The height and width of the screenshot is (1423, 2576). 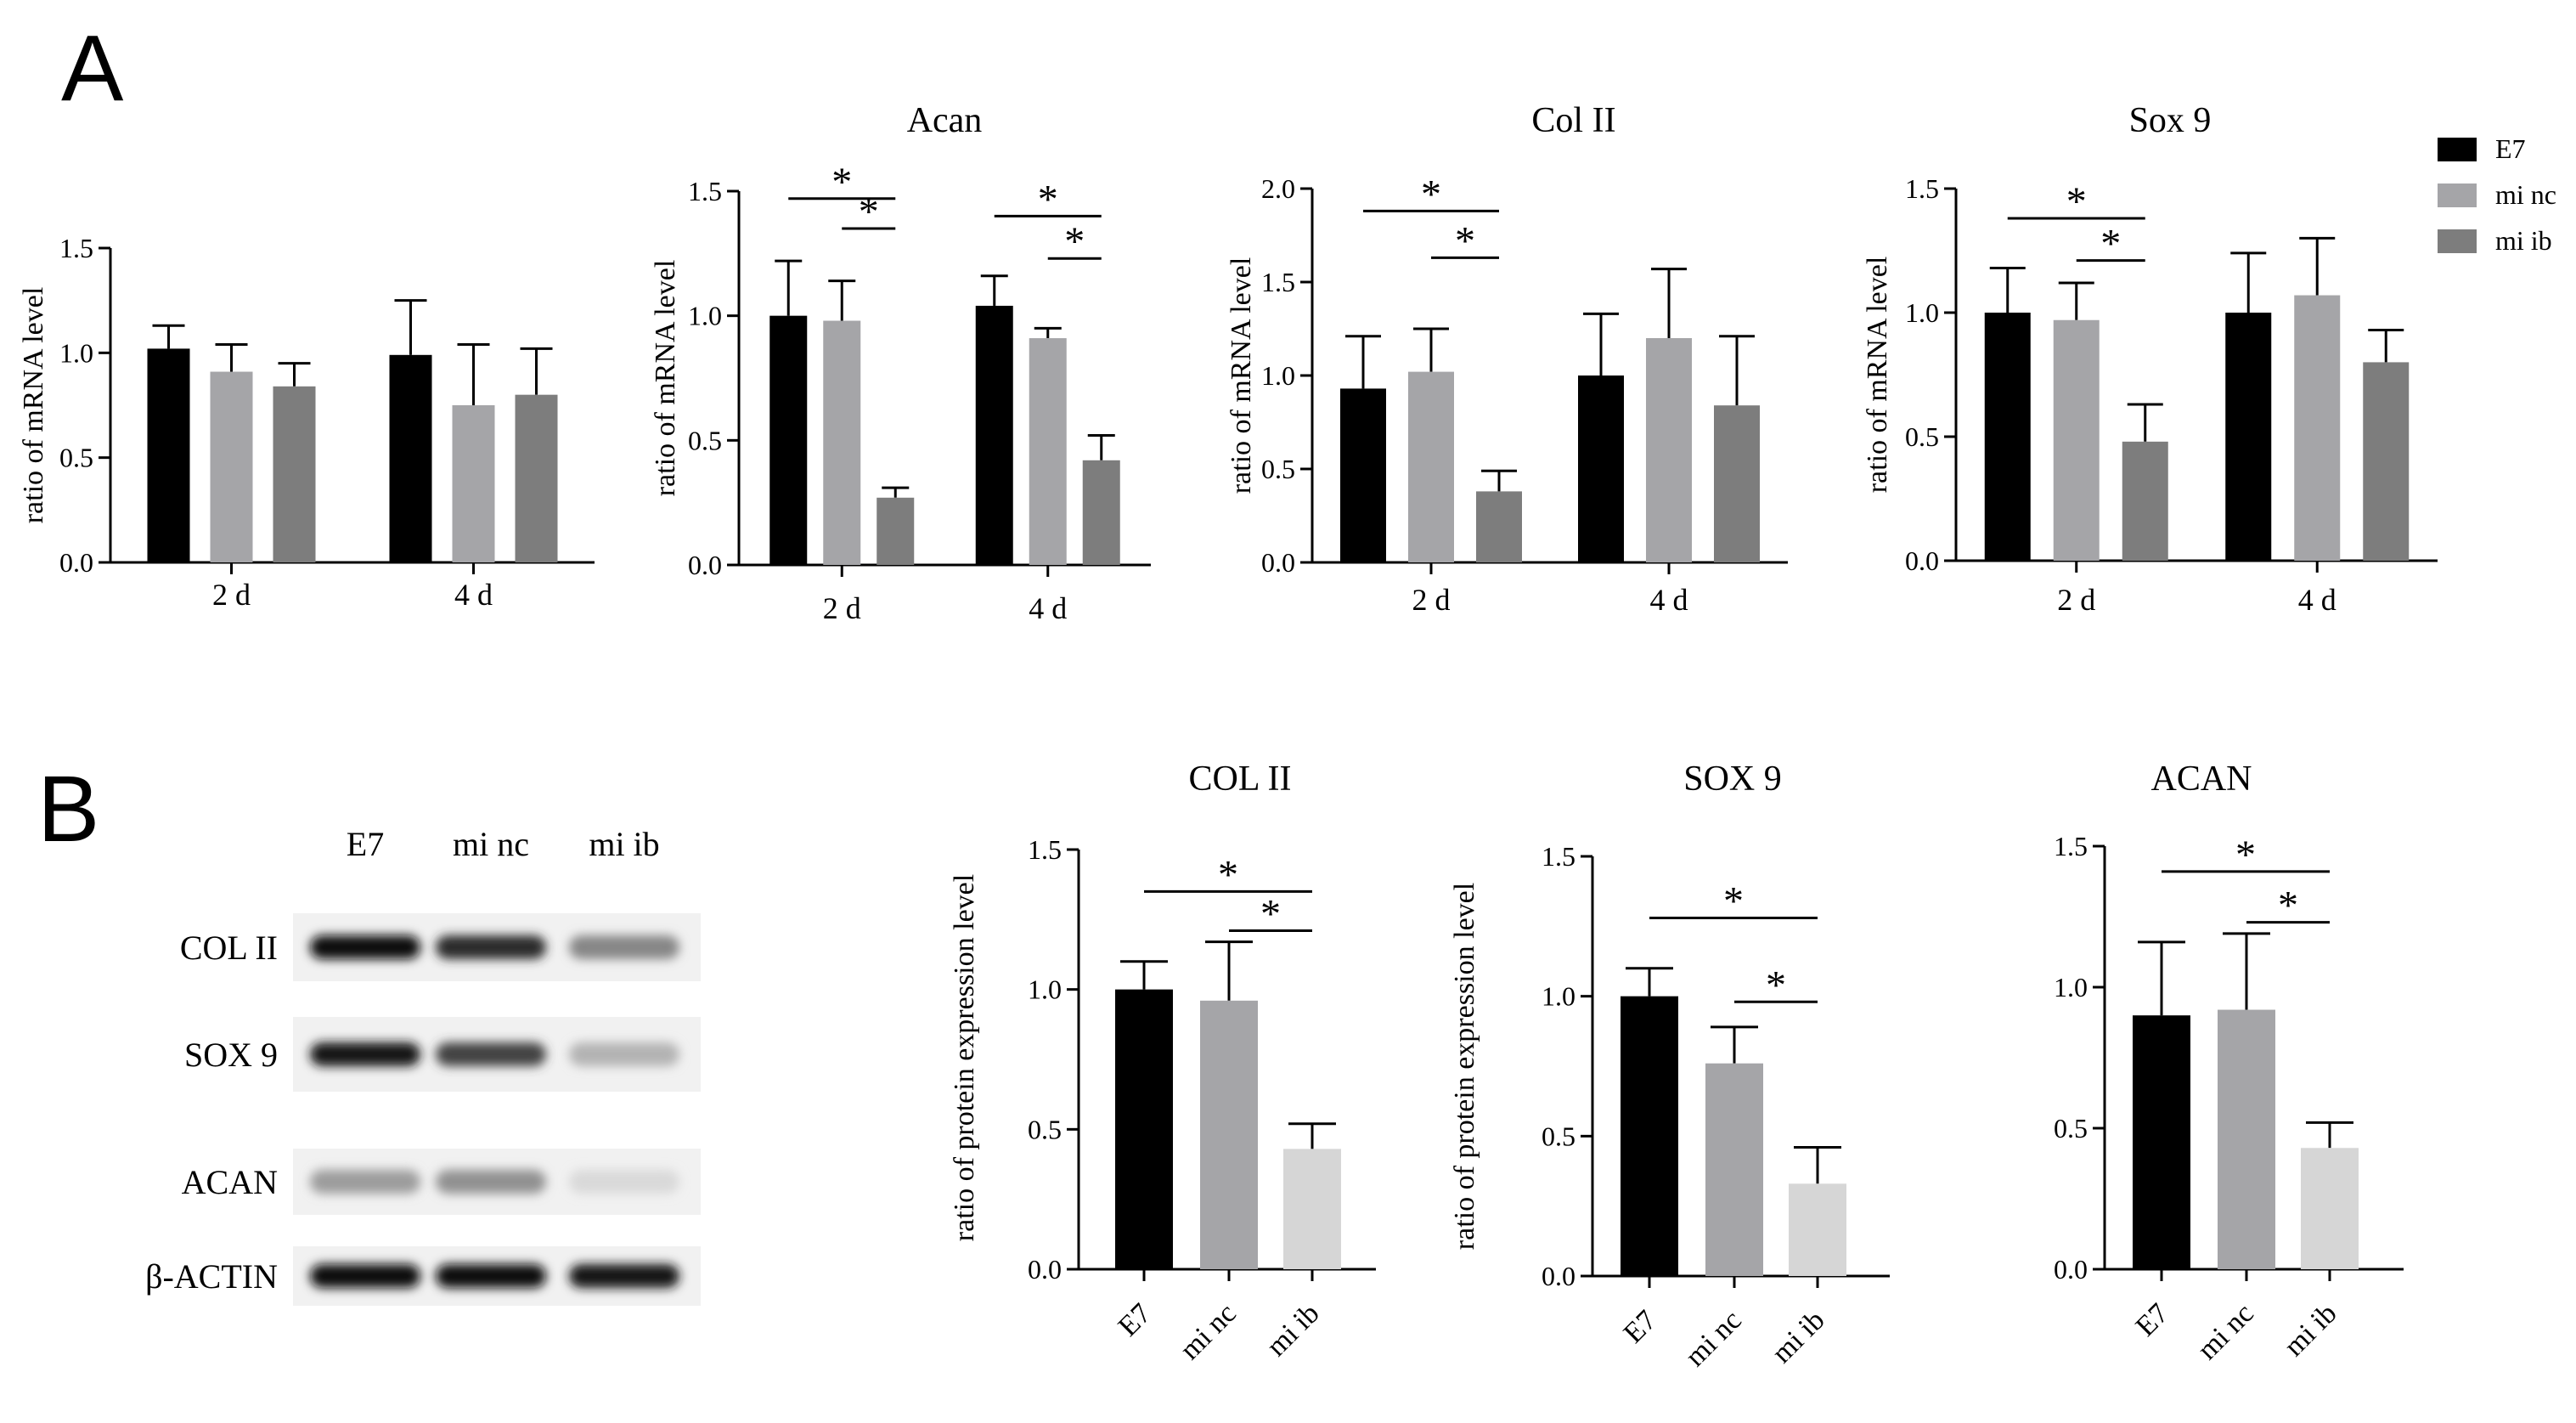 What do you see at coordinates (2201, 779) in the screenshot?
I see `chart-title: ACAN` at bounding box center [2201, 779].